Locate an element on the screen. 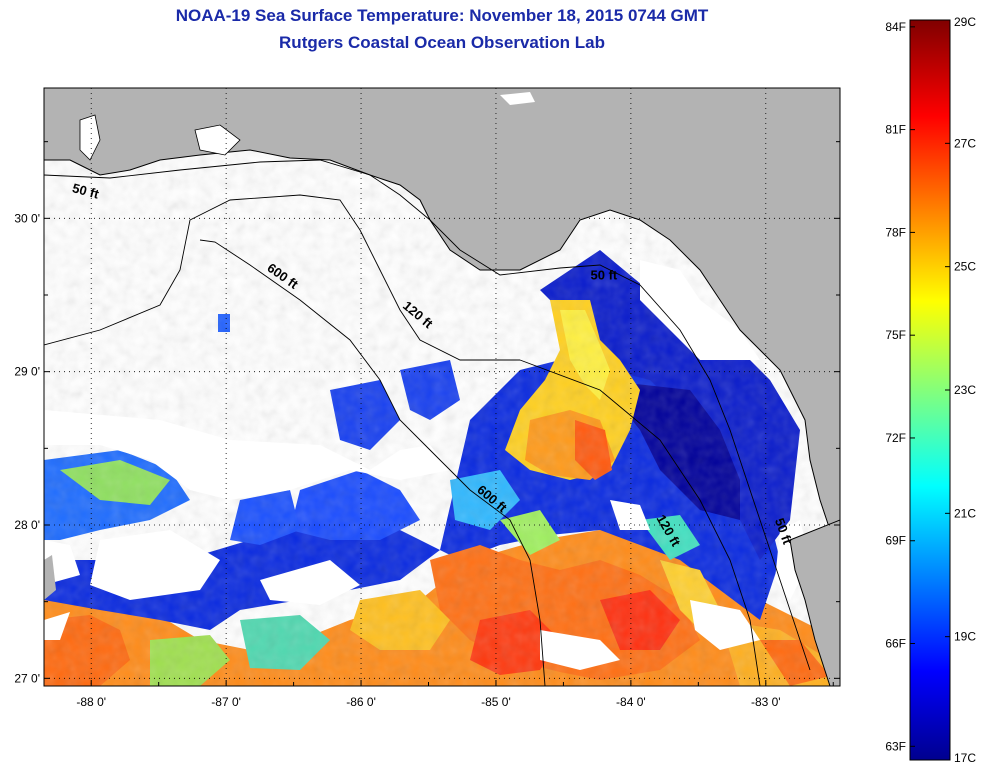 The height and width of the screenshot is (770, 992). colorbar-celsius-label: 21C is located at coordinates (965, 513).